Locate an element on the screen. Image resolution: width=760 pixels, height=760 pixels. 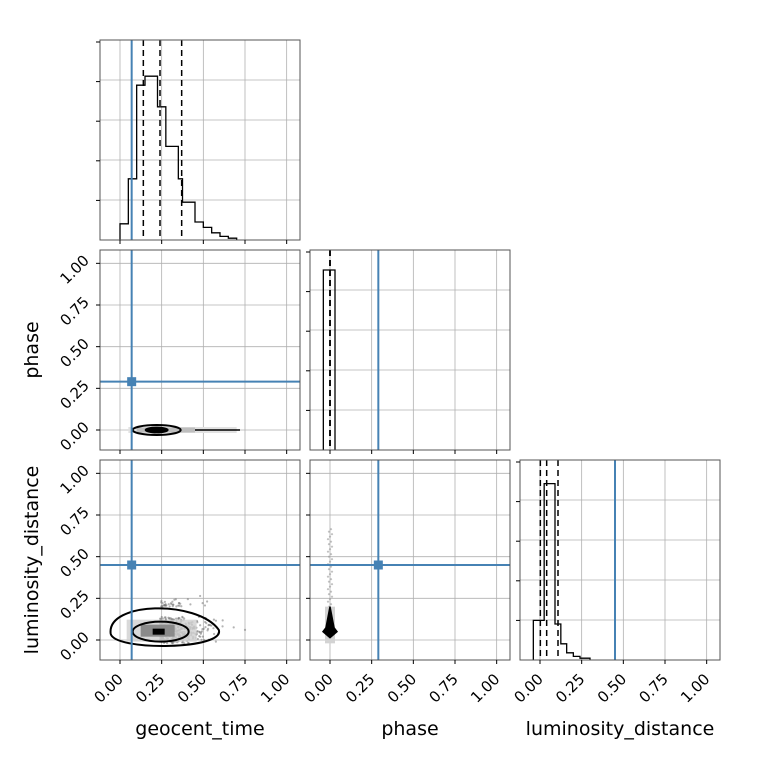
hist-panel-luminosity_distance is located at coordinates (618, 560).